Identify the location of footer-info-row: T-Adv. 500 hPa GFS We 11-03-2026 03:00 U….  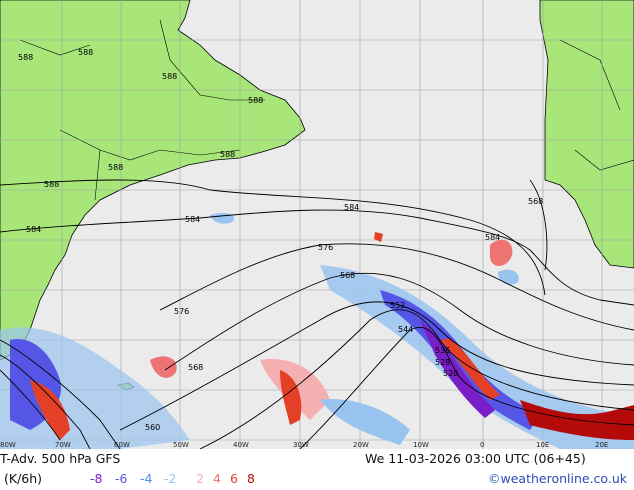
(317, 460).